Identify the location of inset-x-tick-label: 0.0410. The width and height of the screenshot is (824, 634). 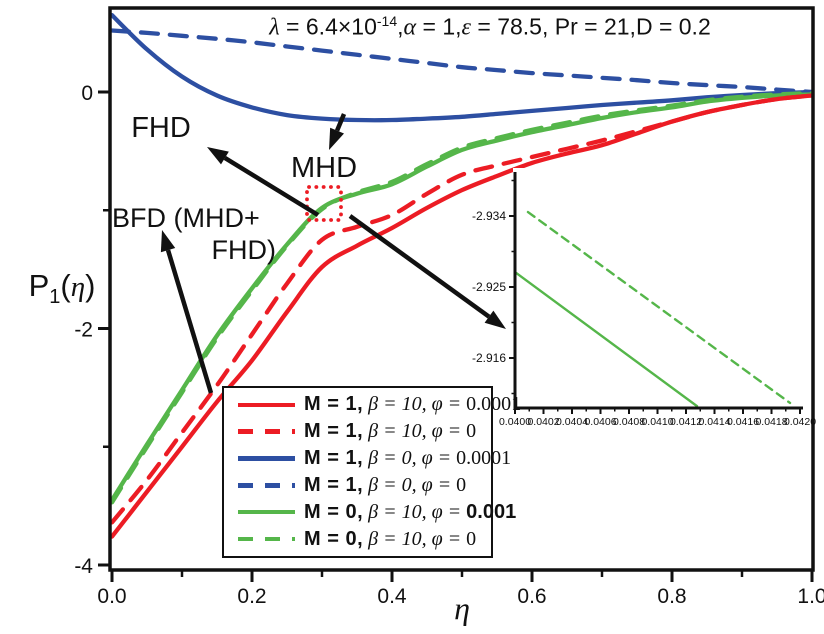
(657, 422).